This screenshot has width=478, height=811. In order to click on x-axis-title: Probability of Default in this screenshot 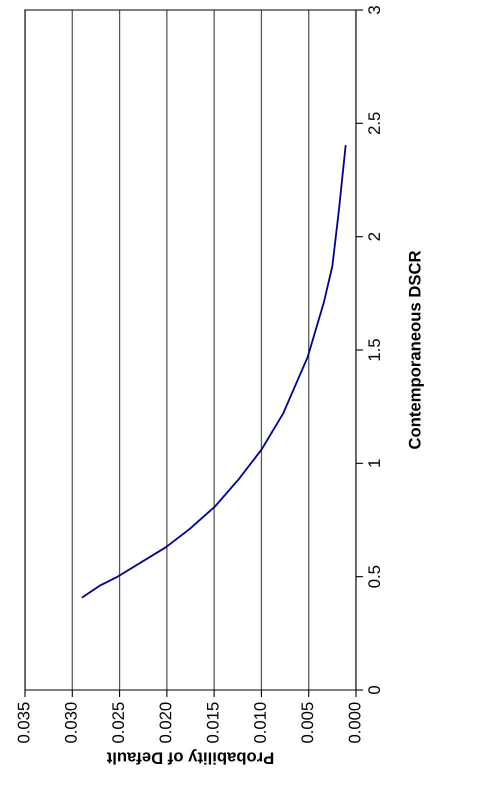, I will do `click(190, 757)`.